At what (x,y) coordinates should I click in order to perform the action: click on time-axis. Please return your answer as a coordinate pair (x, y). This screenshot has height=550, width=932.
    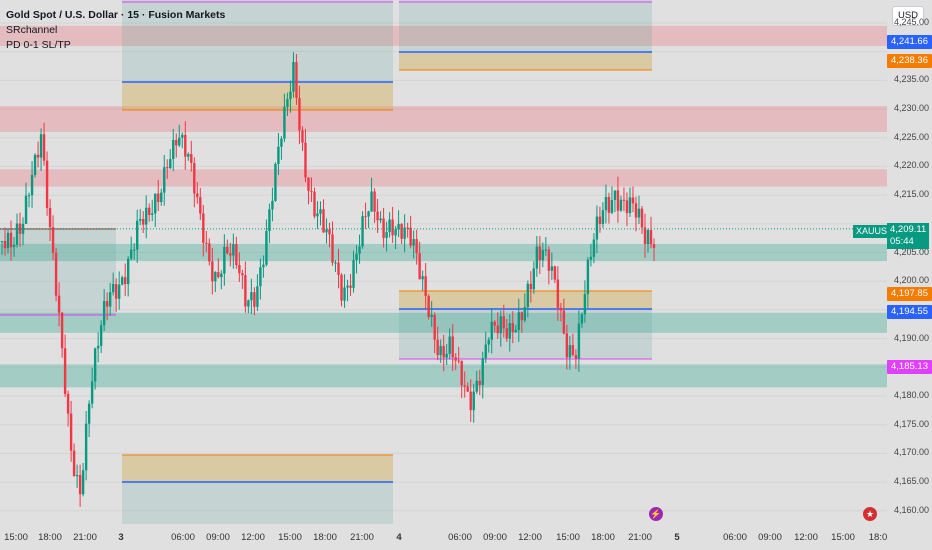
    Looking at the image, I should click on (443, 539).